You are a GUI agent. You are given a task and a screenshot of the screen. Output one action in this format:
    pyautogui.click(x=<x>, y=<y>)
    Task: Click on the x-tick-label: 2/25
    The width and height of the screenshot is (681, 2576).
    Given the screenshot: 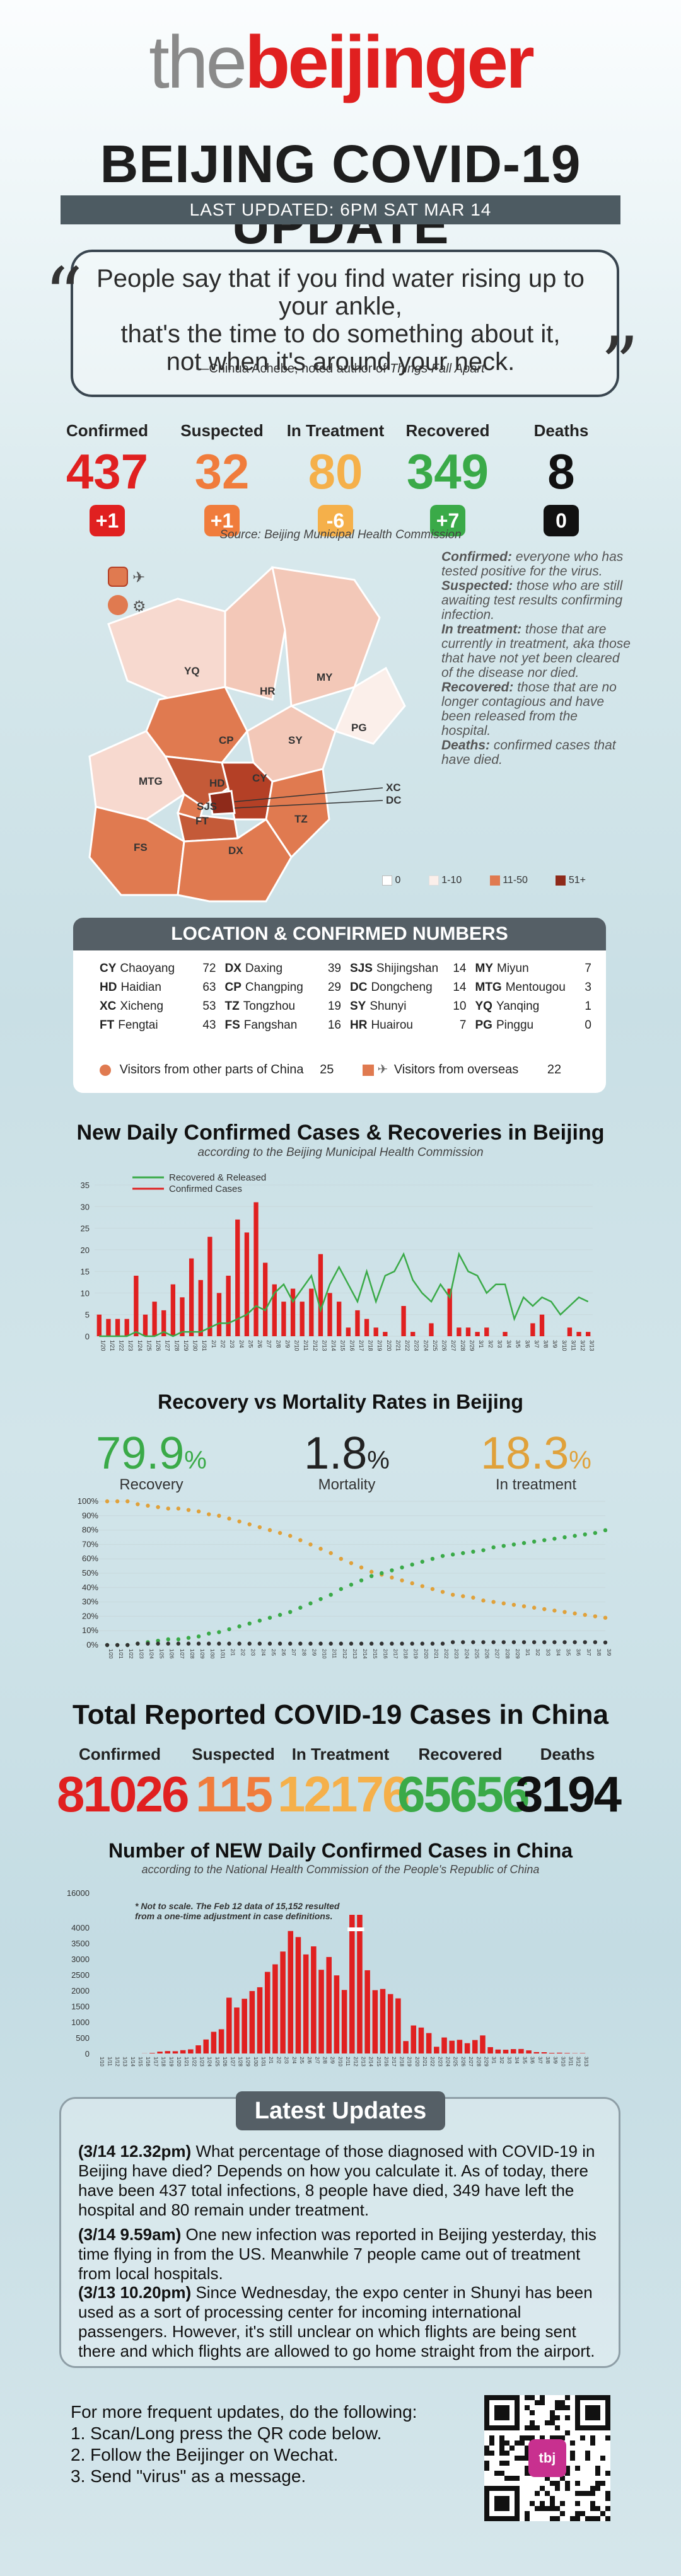 What is the action you would take?
    pyautogui.click(x=455, y=2062)
    